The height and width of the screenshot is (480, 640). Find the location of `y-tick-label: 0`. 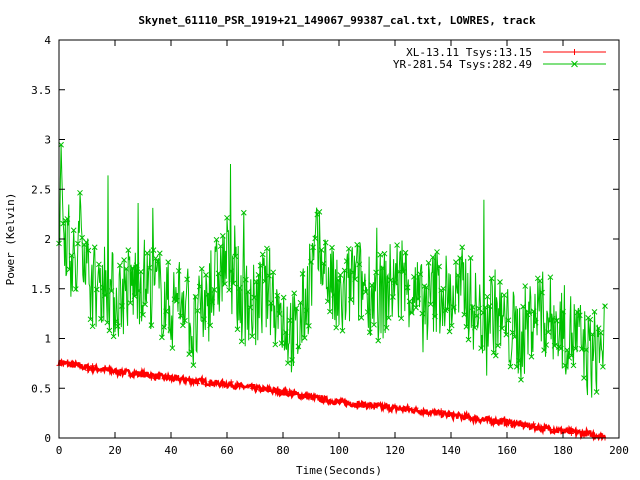

y-tick-label: 0 is located at coordinates (47, 438).